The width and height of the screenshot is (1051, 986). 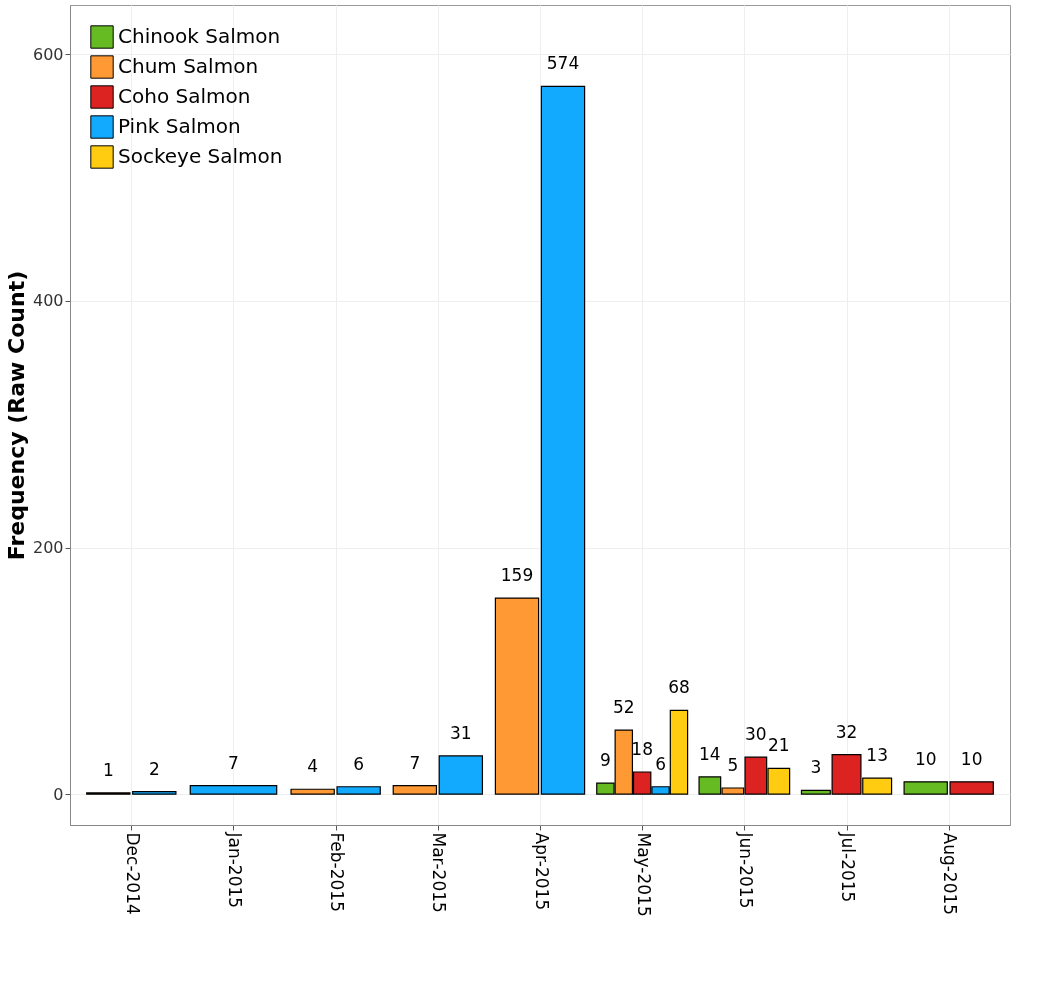 What do you see at coordinates (132, 873) in the screenshot?
I see `x-tick-label: Dec-2014` at bounding box center [132, 873].